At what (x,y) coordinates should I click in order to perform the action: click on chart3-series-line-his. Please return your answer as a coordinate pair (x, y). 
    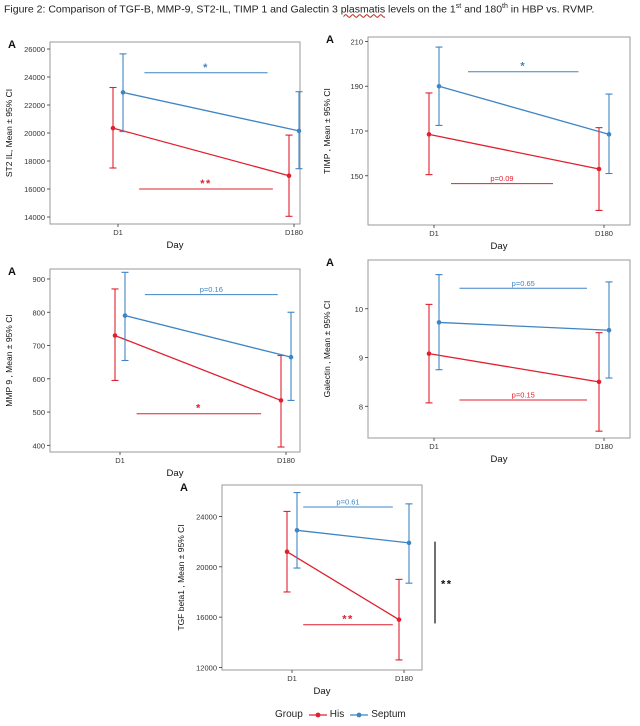
    Looking at the image, I should click on (198, 368).